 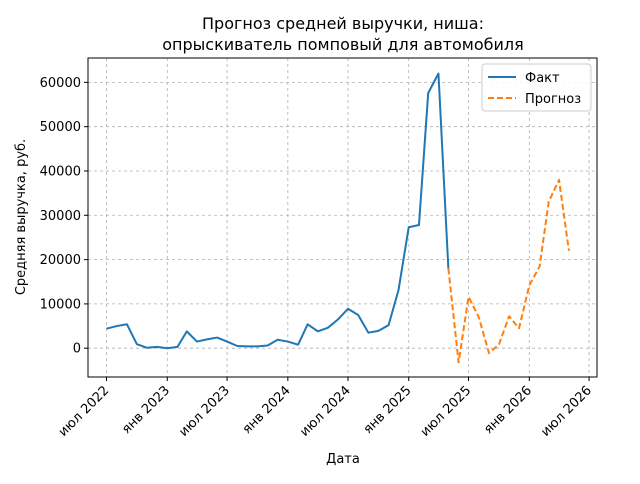 I want to click on forecast-series-line, so click(x=508, y=271).